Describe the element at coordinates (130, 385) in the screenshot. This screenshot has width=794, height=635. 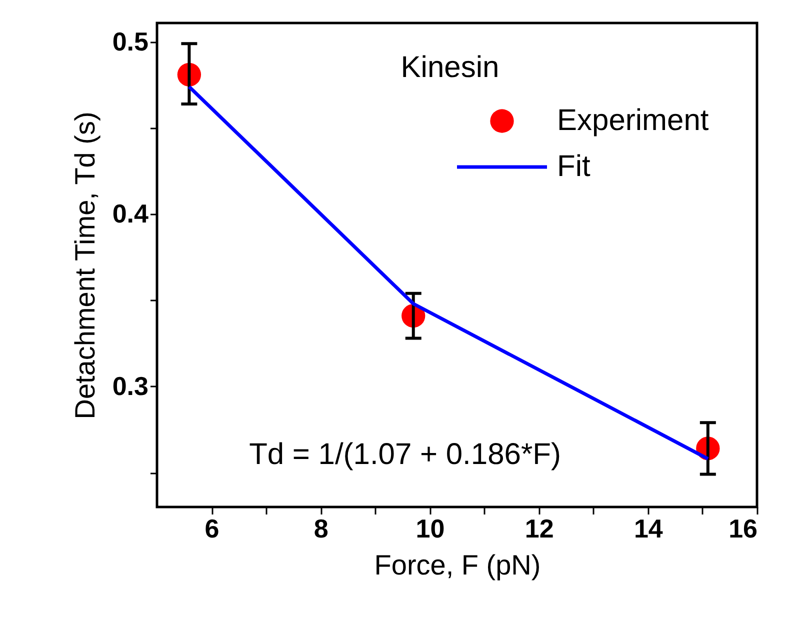
I see `y-tick-label: 0.3` at that location.